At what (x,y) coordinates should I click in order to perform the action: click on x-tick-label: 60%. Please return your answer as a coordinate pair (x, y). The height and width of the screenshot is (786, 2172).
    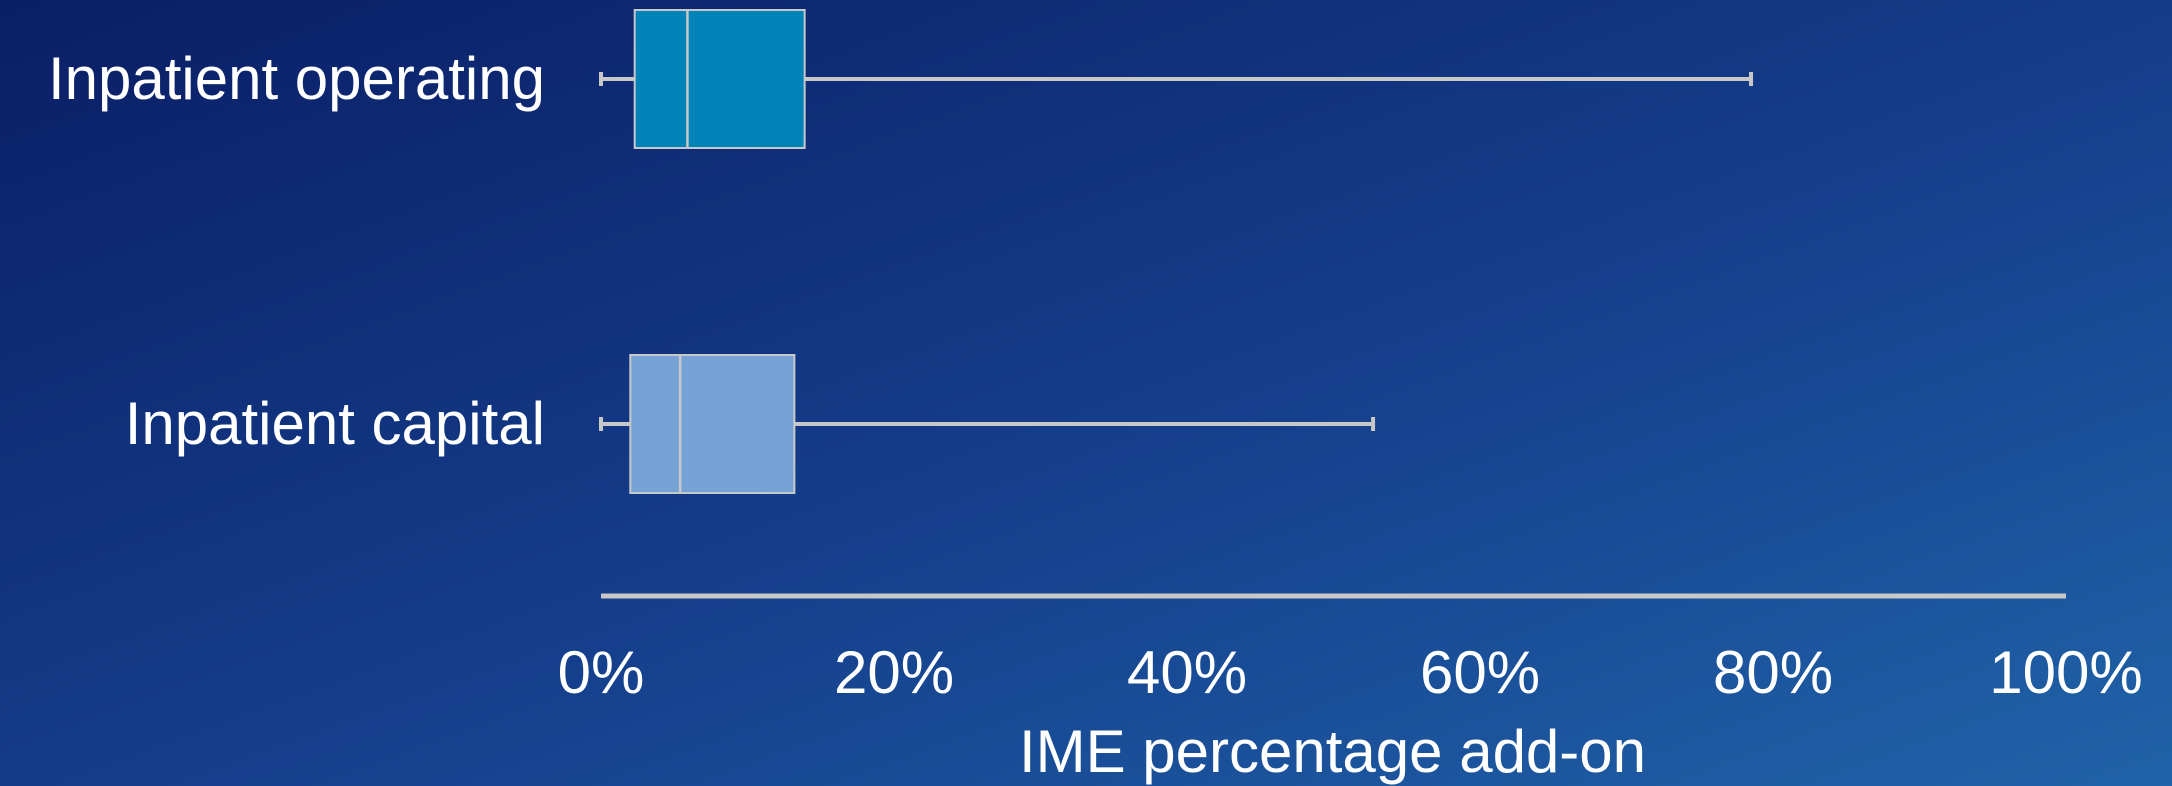
    Looking at the image, I should click on (1480, 672).